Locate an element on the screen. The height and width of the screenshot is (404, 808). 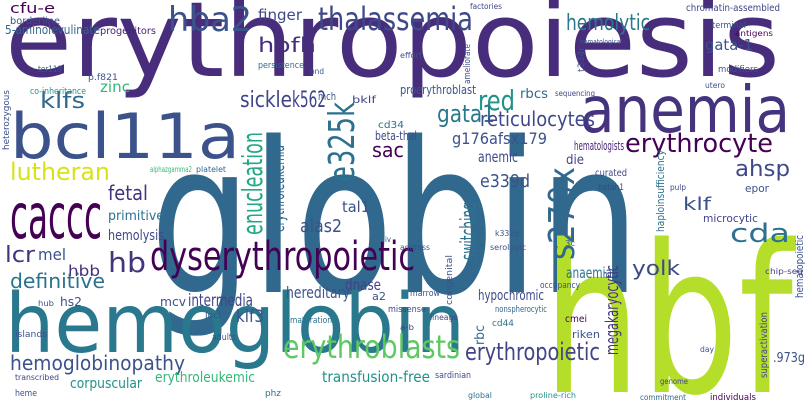
word: beta-thal is located at coordinates (396, 136).